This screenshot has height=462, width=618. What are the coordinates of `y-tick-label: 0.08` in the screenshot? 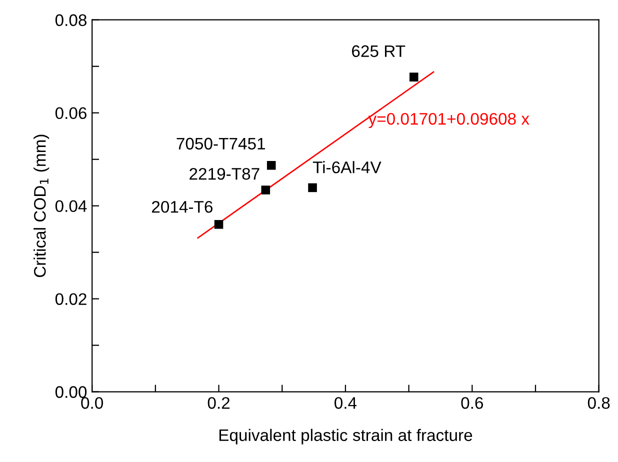 It's located at (70, 20).